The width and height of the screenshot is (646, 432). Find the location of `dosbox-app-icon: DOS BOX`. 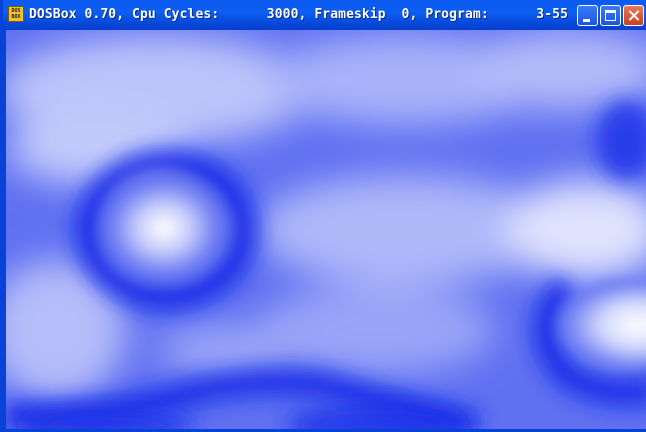

dosbox-app-icon: DOS BOX is located at coordinates (16, 14).